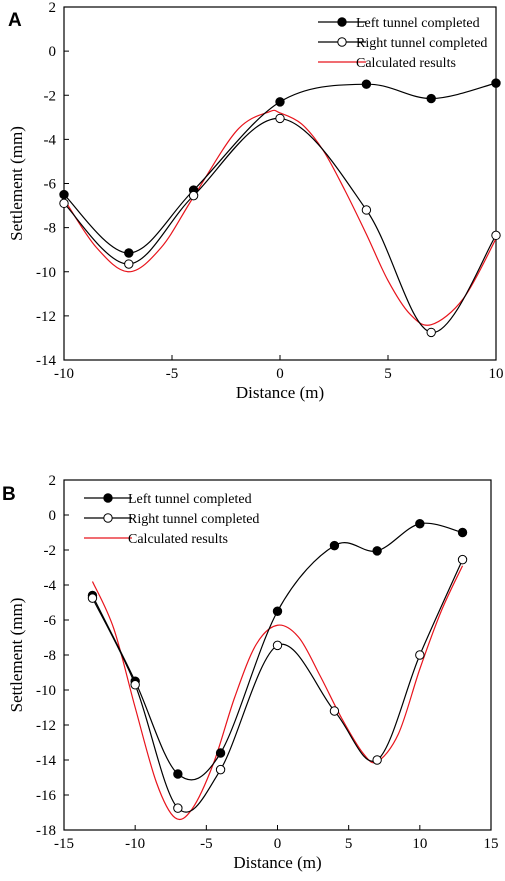  I want to click on y-tick-label: -18, so click(46, 831).